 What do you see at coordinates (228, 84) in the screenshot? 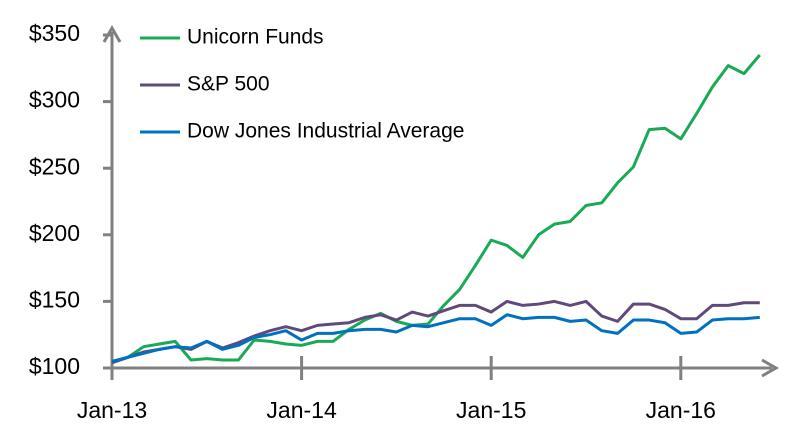
I see `legend-label: S&P 500` at bounding box center [228, 84].